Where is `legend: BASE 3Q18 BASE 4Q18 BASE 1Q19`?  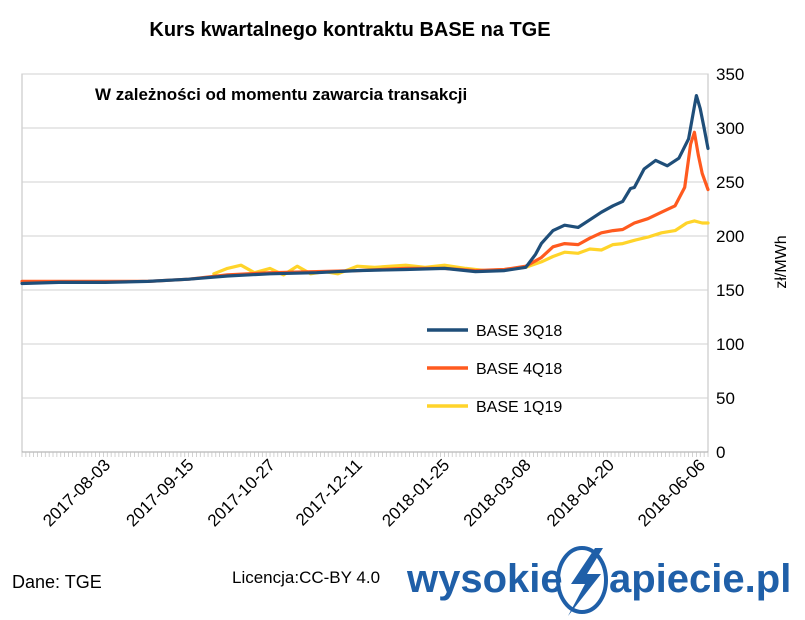
legend: BASE 3Q18 BASE 4Q18 BASE 1Q19 is located at coordinates (494, 369).